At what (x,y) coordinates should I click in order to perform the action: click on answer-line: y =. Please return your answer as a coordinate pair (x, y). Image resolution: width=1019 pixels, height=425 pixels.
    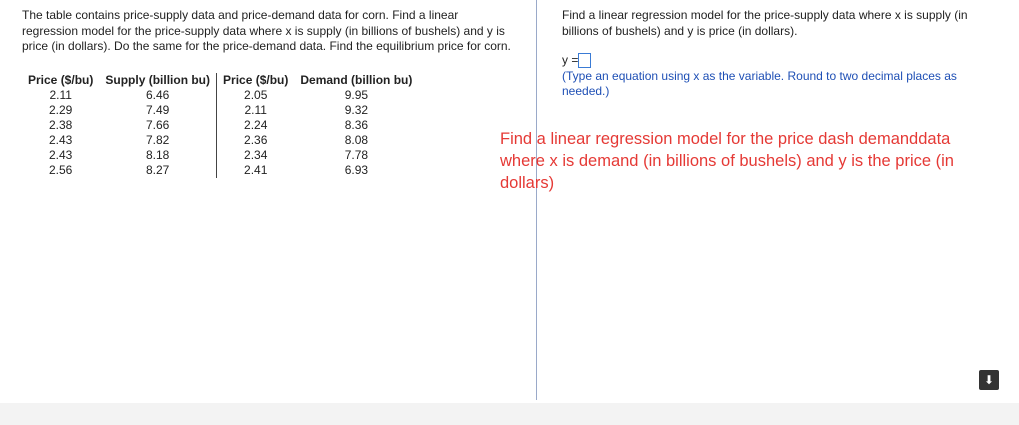
    Looking at the image, I should click on (782, 61).